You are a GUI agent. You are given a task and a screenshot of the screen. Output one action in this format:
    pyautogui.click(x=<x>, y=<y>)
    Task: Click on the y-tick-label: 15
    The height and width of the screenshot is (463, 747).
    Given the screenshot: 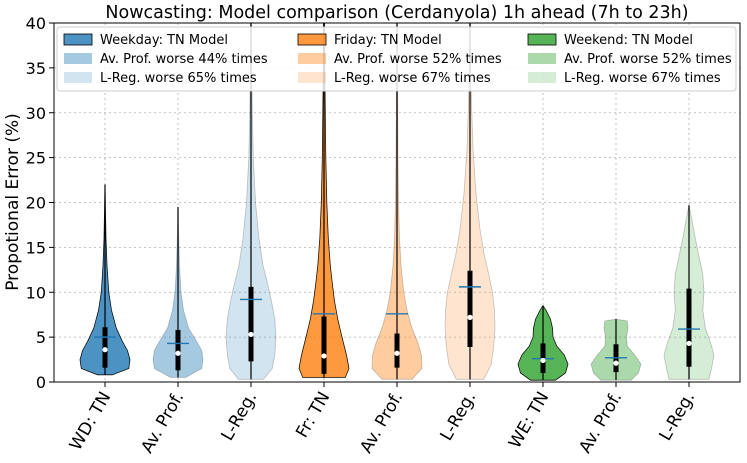 What is the action you would take?
    pyautogui.click(x=36, y=247)
    